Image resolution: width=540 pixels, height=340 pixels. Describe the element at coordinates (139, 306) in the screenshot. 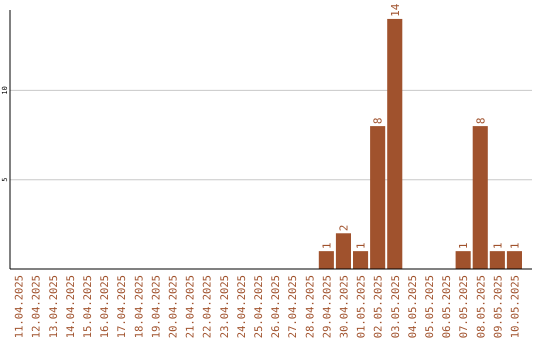

I see `x-tick-label: 18.04.2025` at that location.